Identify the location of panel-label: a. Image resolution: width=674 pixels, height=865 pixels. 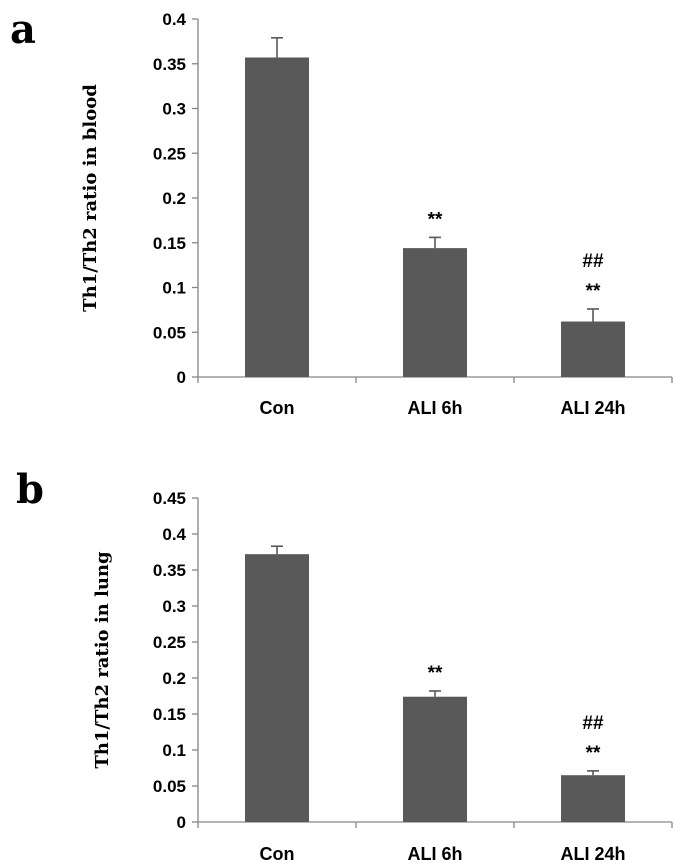
(23, 29).